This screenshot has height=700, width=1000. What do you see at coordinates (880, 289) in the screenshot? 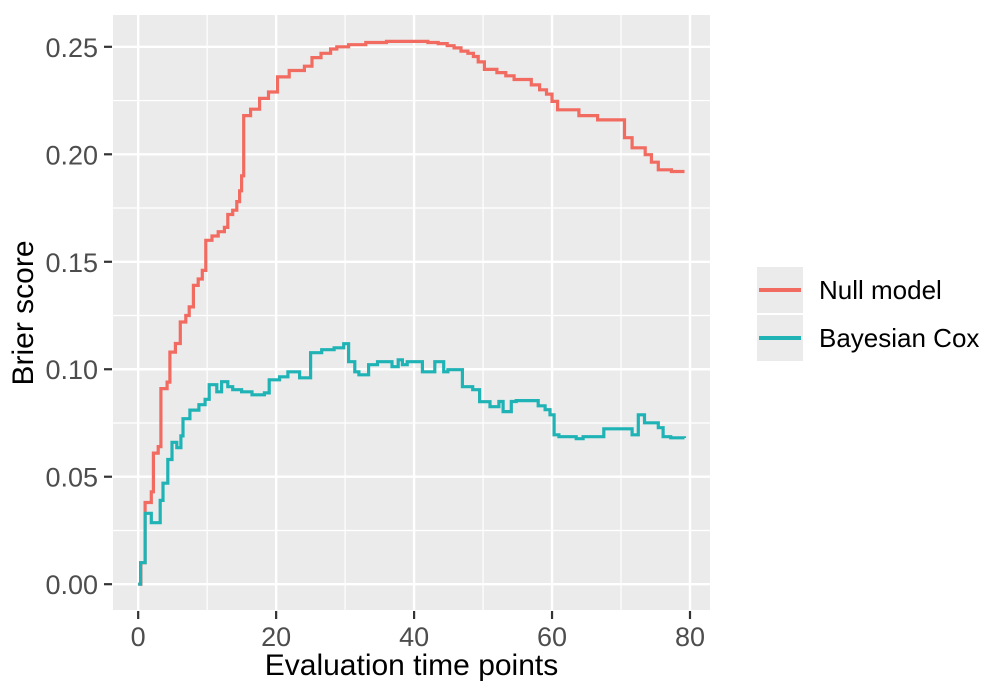
I see `legend-label-null-model: Null model` at bounding box center [880, 289].